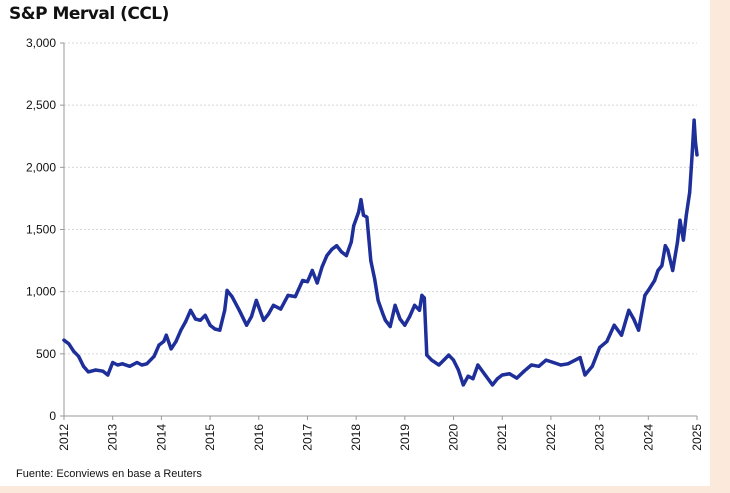  I want to click on y-tick-label: 0, so click(52, 416).